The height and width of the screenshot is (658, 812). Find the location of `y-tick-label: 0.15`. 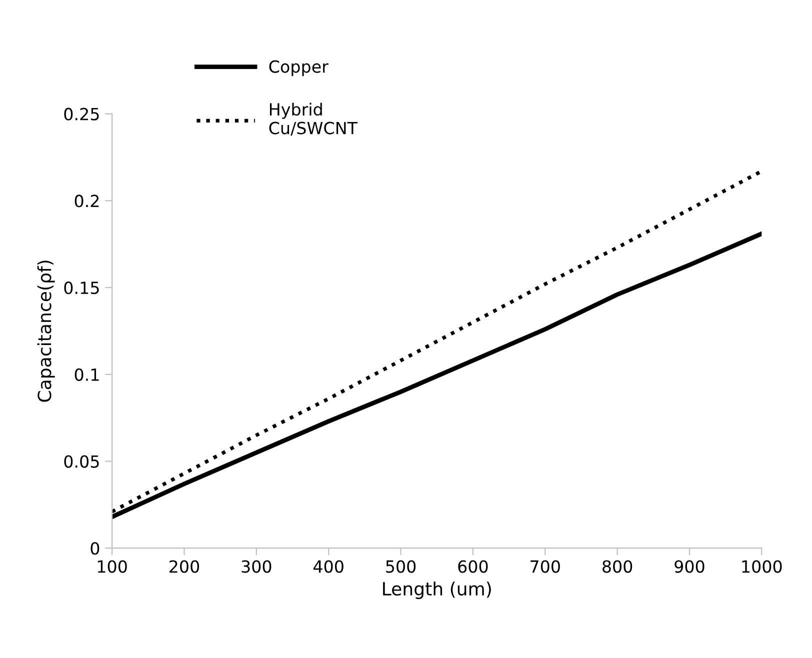

y-tick-label: 0.15 is located at coordinates (81, 288).